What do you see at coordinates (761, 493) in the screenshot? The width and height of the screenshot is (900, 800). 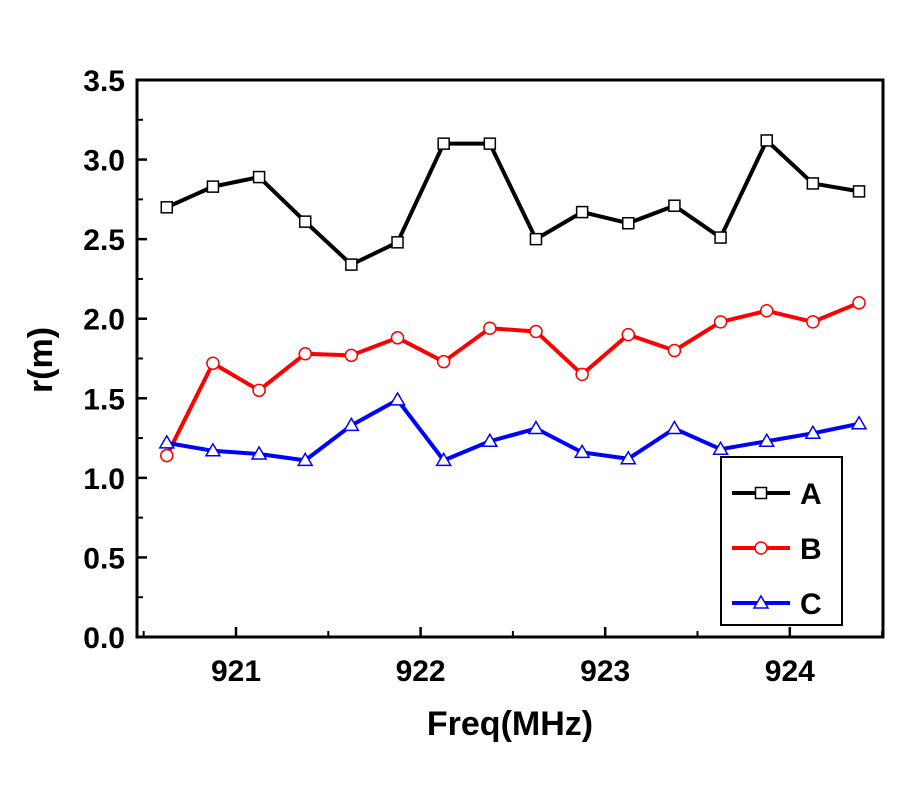 I see `legend-marker-A` at bounding box center [761, 493].